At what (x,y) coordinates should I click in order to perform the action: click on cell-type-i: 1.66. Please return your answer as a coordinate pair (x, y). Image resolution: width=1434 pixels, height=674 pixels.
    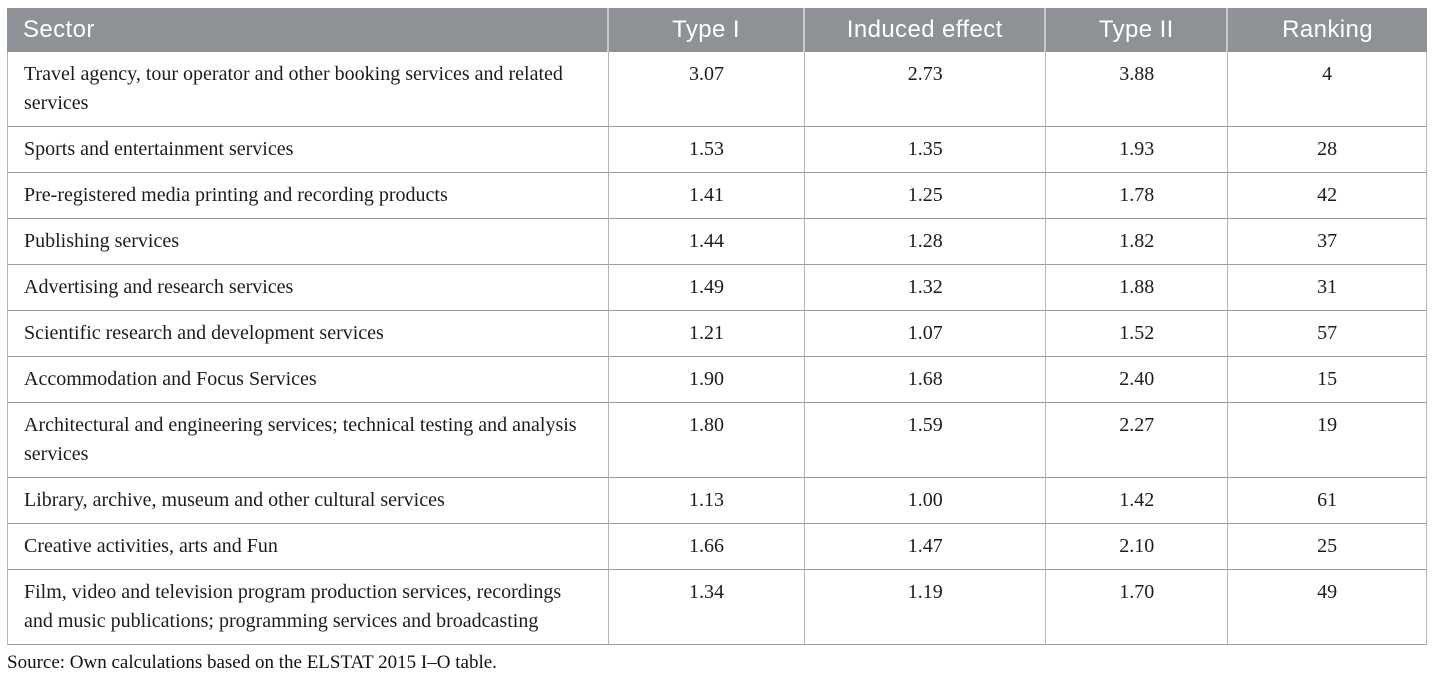
    Looking at the image, I should click on (707, 547).